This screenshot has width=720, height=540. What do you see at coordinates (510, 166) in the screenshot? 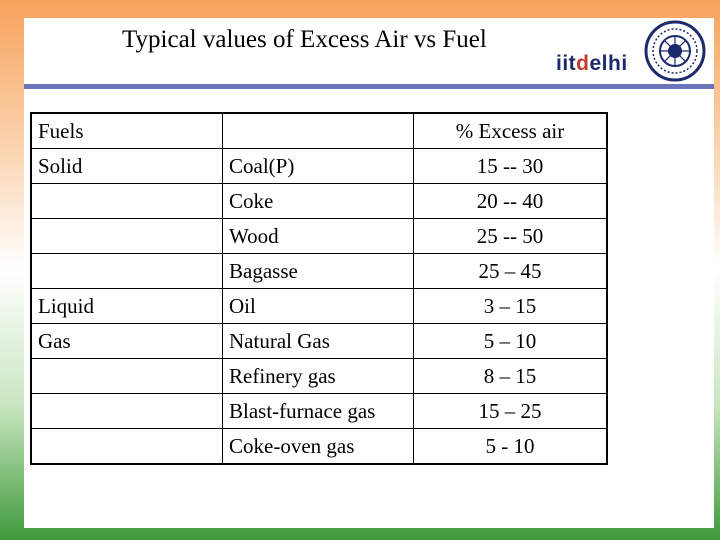
I see `excess-air-cell: 15 -- 30` at bounding box center [510, 166].